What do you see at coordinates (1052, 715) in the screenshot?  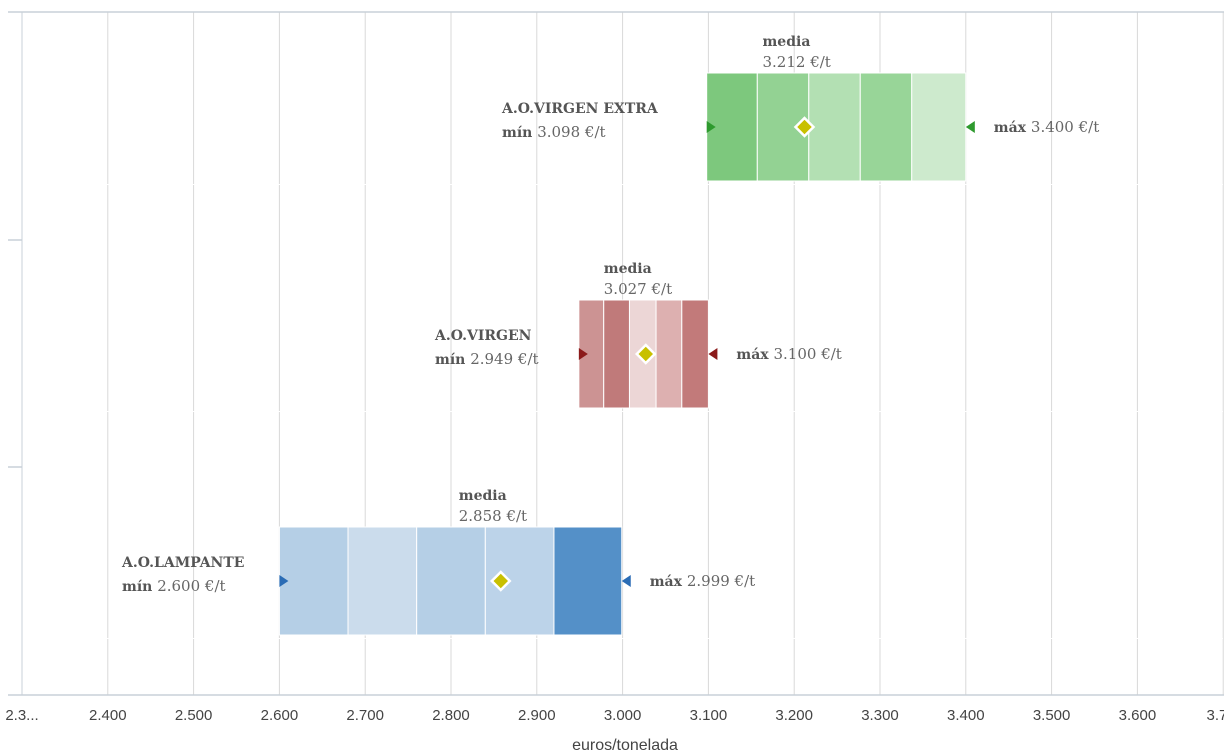 I see `x-tick-label: 3.500` at bounding box center [1052, 715].